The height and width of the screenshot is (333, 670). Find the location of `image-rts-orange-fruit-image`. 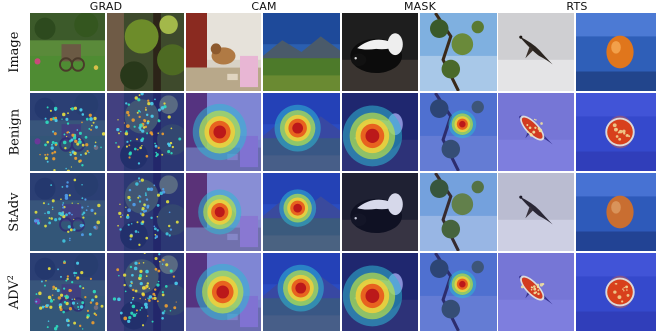

image-rts-orange-fruit-image is located at coordinates (616, 52).